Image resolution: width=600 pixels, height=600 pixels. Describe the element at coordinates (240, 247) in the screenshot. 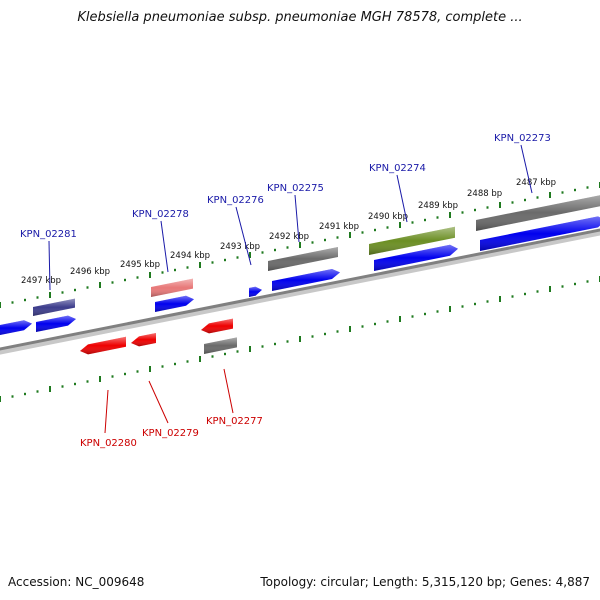

I see `tick-label: 2493 kbp` at that location.